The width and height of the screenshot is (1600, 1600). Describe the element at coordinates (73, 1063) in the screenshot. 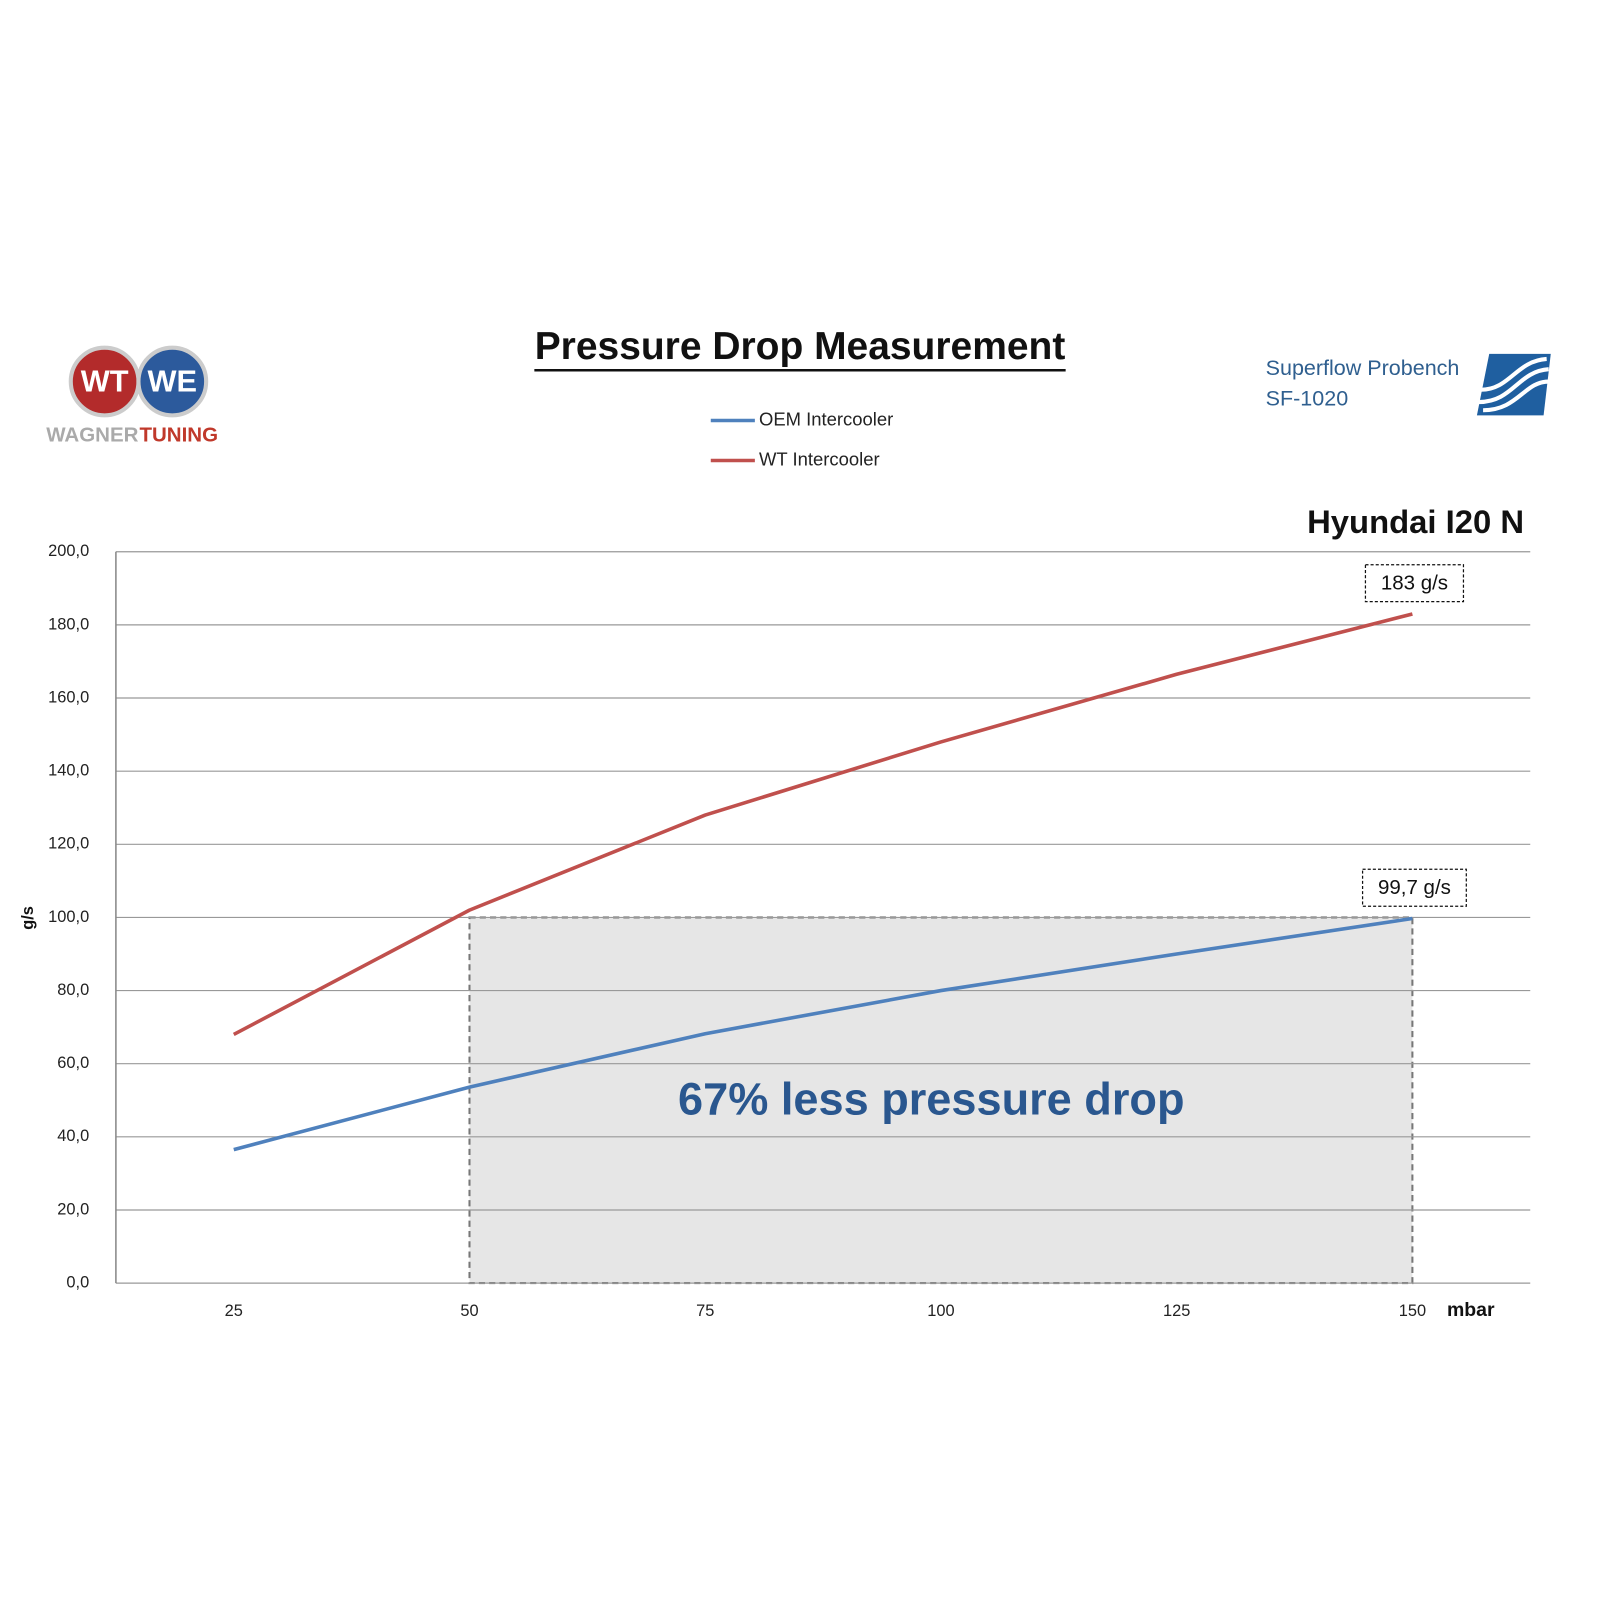

I see `y-tick-label: 60,0` at that location.